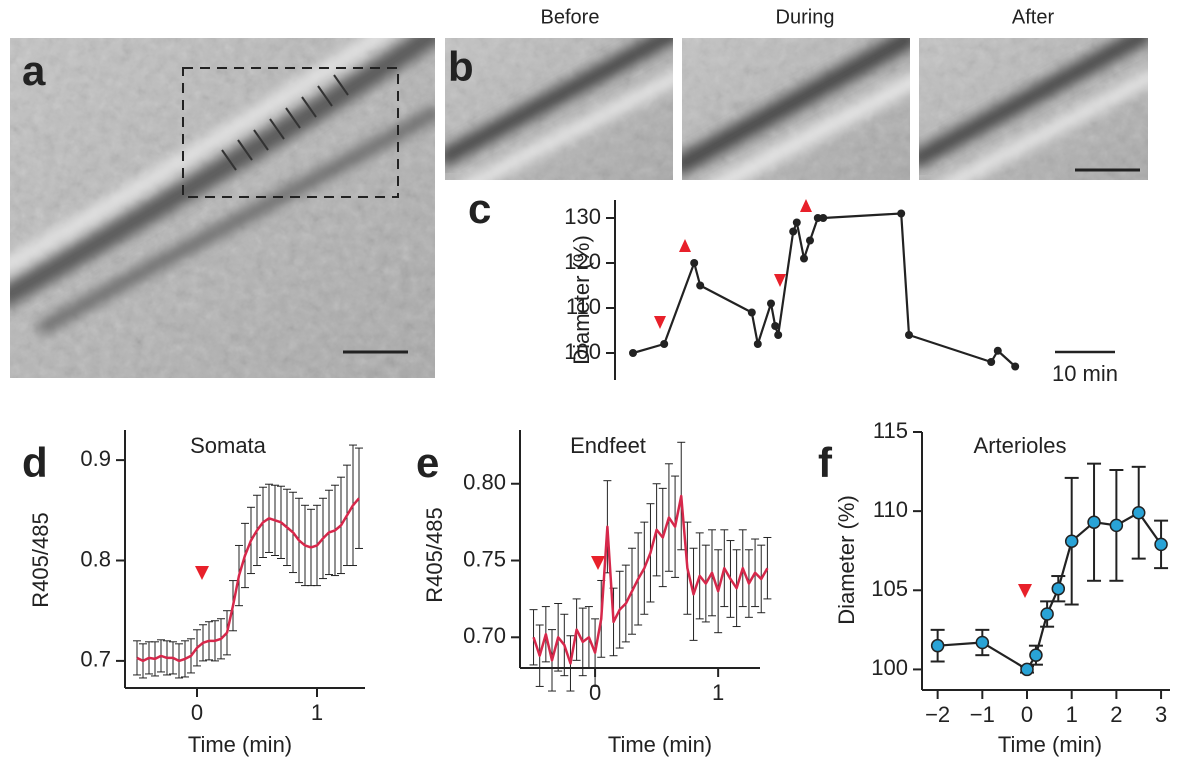 Image resolution: width=1186 pixels, height=767 pixels. I want to click on x-tick-label: −1, so click(982, 714).